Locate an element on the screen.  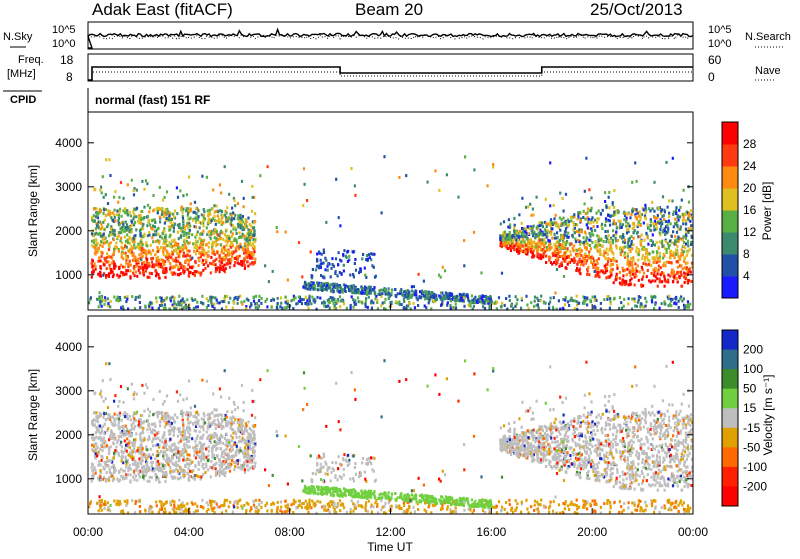
colorbar-swatch is located at coordinates (730, 177).